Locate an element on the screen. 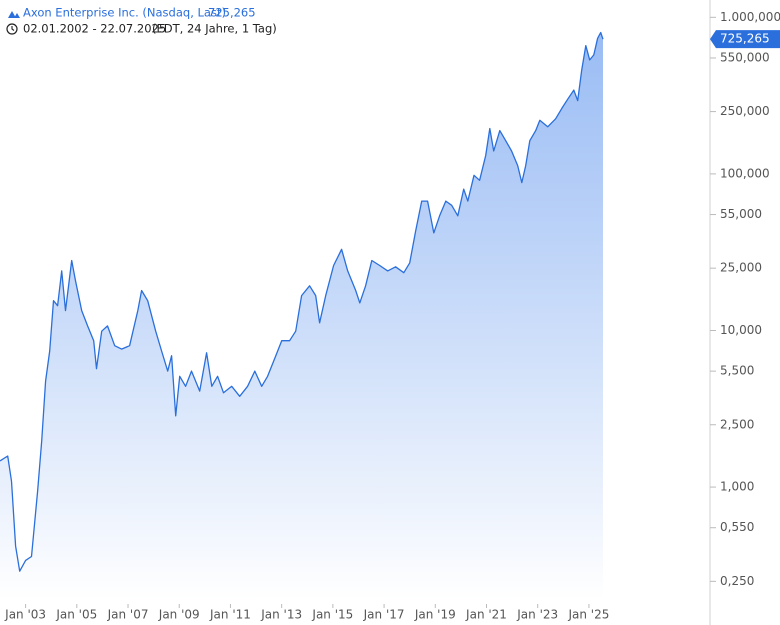 The width and height of the screenshot is (780, 625). x-tick-label: Jan '11 is located at coordinates (230, 615).